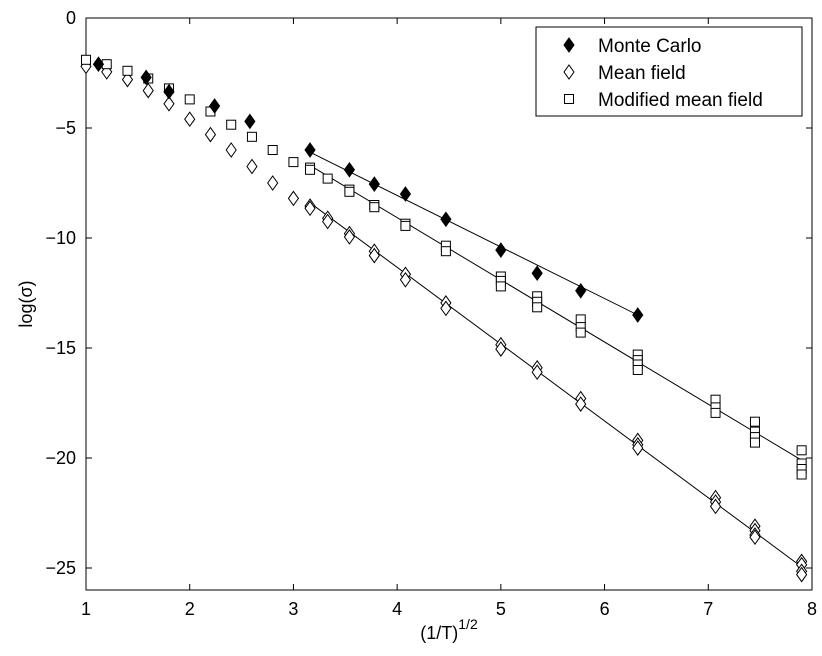 The width and height of the screenshot is (822, 656). I want to click on x-tick-label: 3, so click(293, 609).